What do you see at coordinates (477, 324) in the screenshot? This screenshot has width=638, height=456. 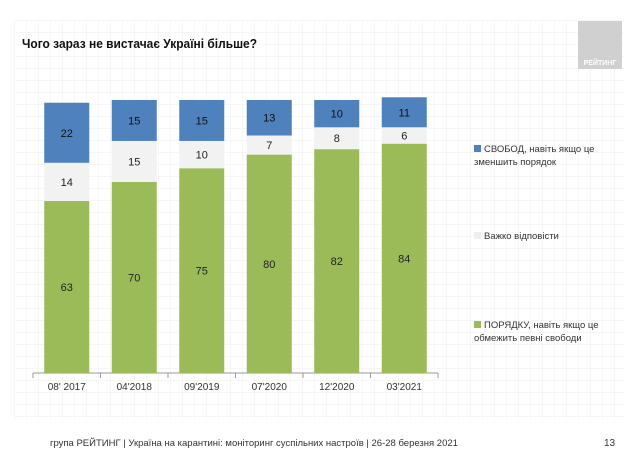 I see `legend-swatch-green` at bounding box center [477, 324].